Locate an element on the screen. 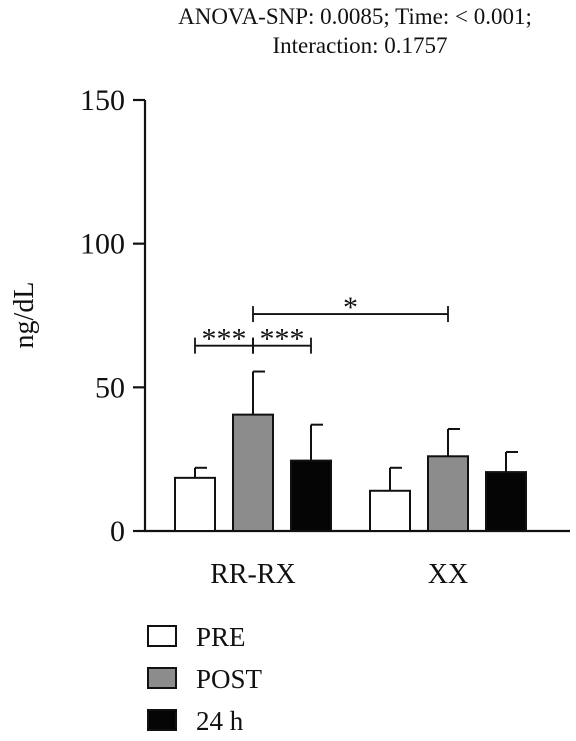 The height and width of the screenshot is (741, 576). y-tick-label: 100 is located at coordinates (102, 244).